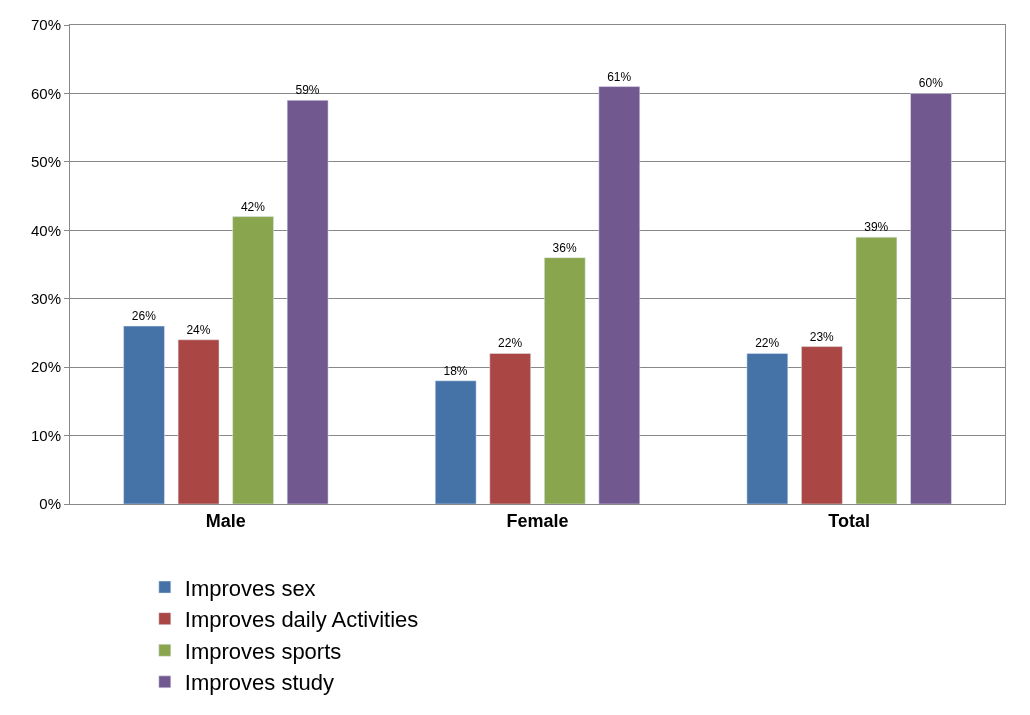 This screenshot has height=715, width=1030. I want to click on x-tick-label: Total, so click(849, 520).